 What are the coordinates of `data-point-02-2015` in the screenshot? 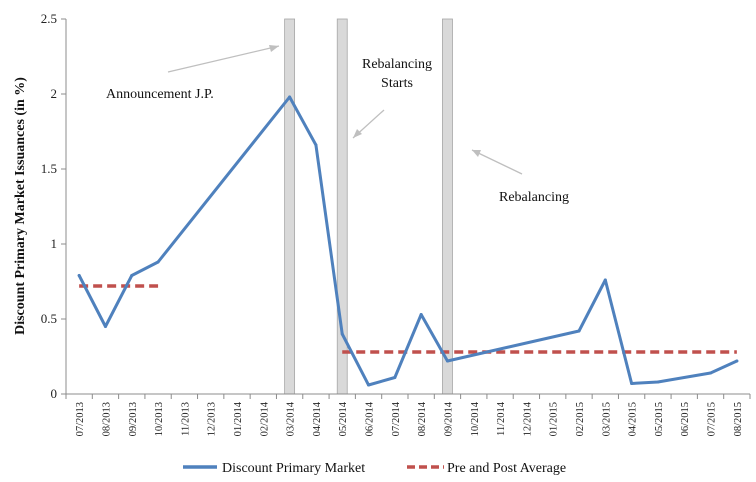 It's located at (579, 331).